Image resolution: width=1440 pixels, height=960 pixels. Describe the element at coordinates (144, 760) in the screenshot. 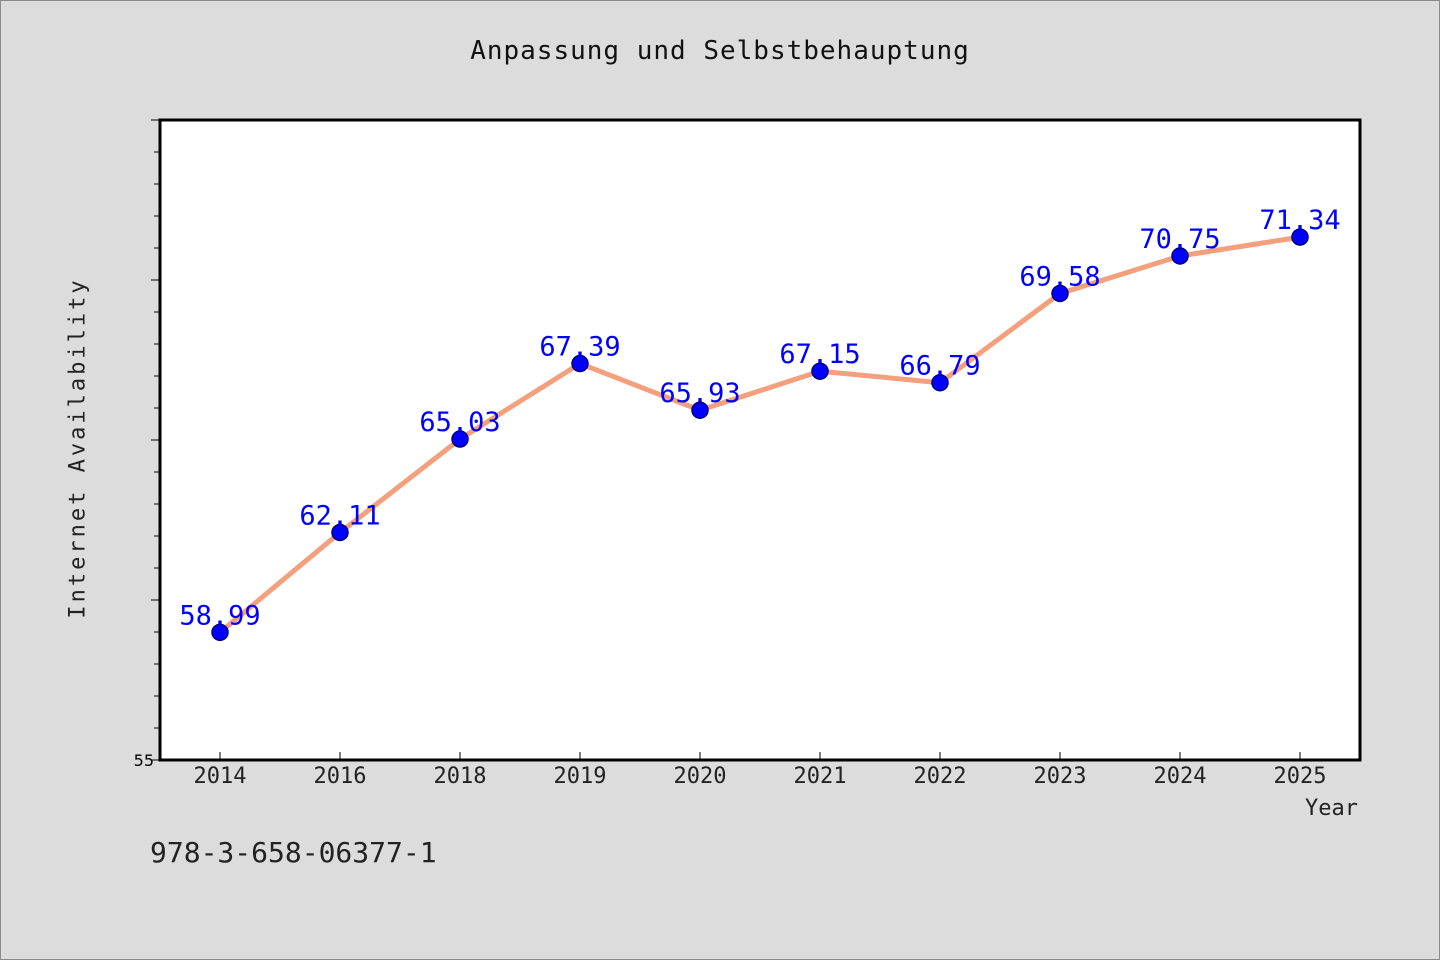

I see `y-tick-label: 55` at that location.